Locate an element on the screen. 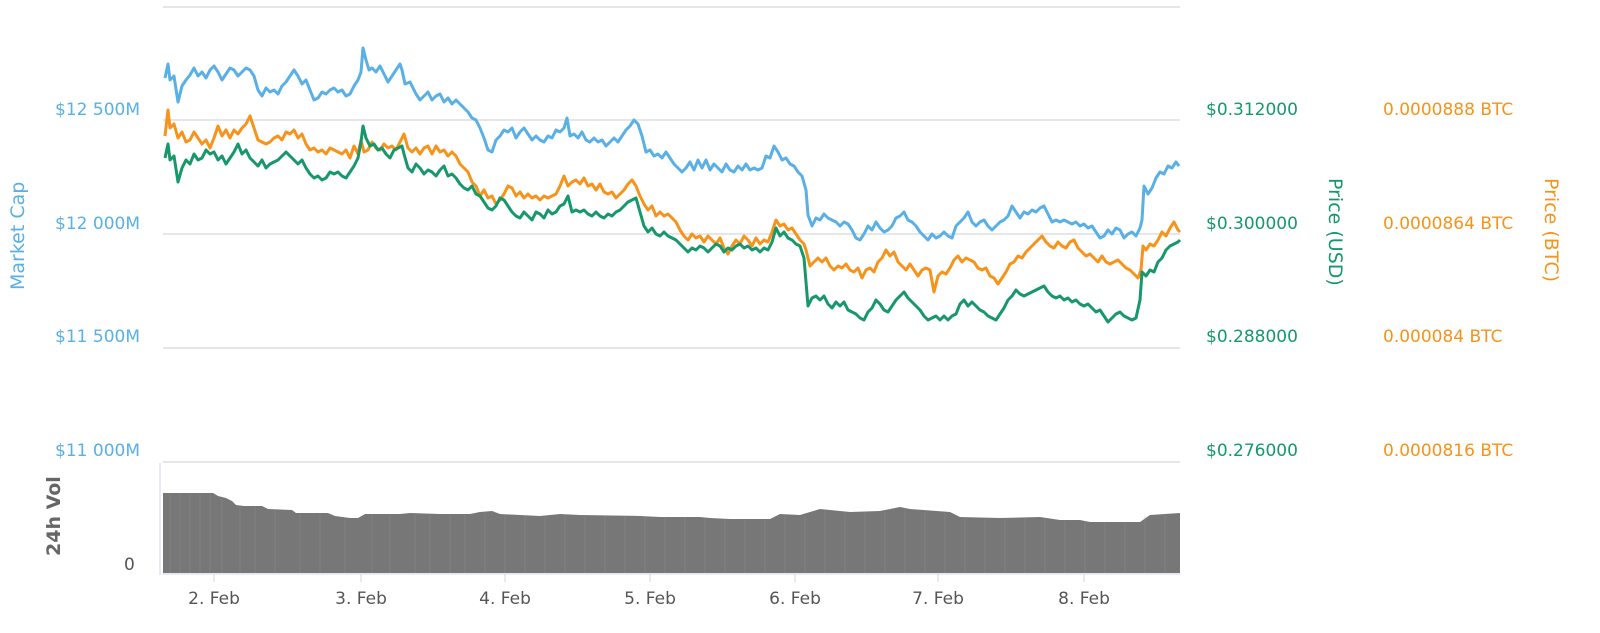 This screenshot has height=633, width=1600. x-tick-label: 6. Feb is located at coordinates (795, 599).